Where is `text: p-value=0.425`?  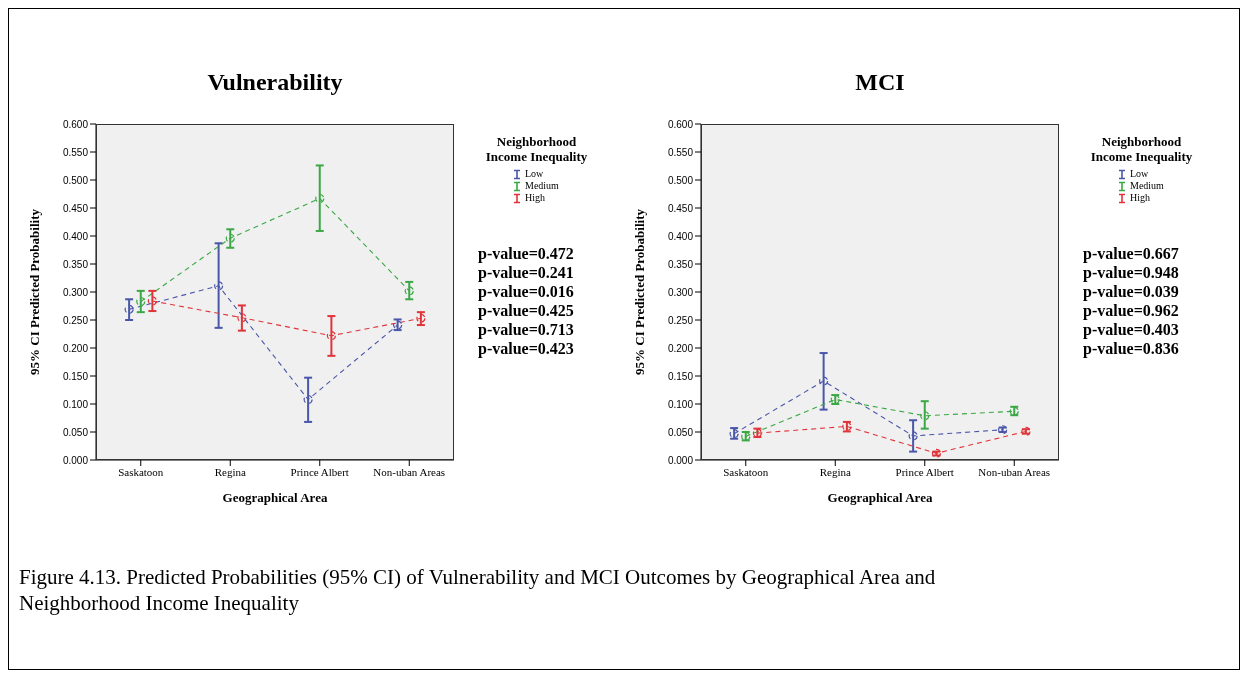
text: p-value=0.425 is located at coordinates (526, 310).